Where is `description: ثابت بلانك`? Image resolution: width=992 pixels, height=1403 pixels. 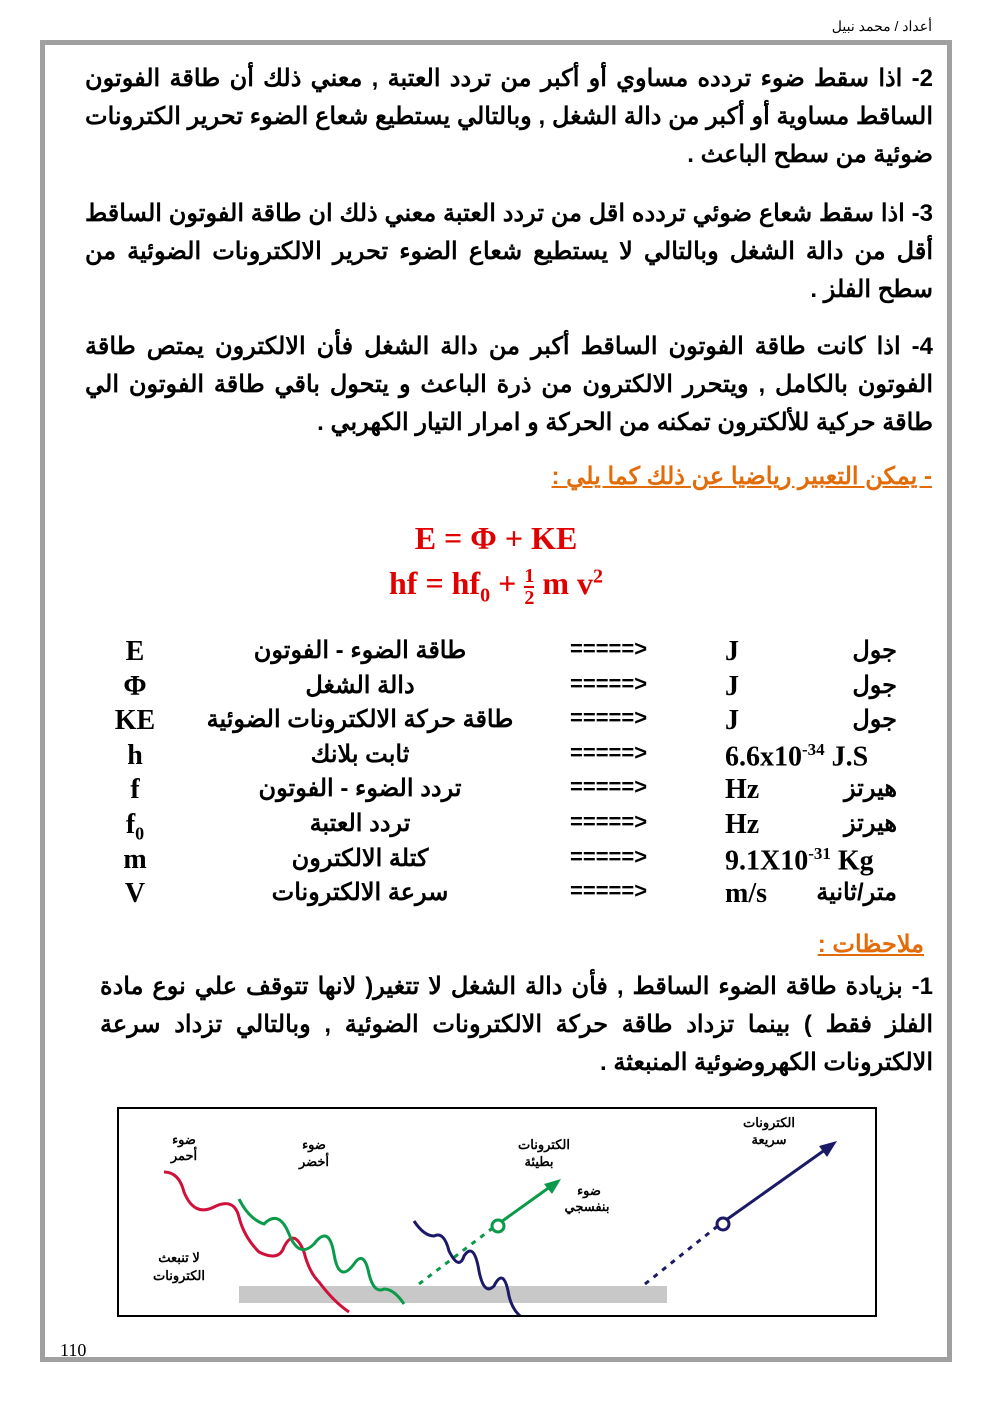
description: ثابت بلانك is located at coordinates (360, 754).